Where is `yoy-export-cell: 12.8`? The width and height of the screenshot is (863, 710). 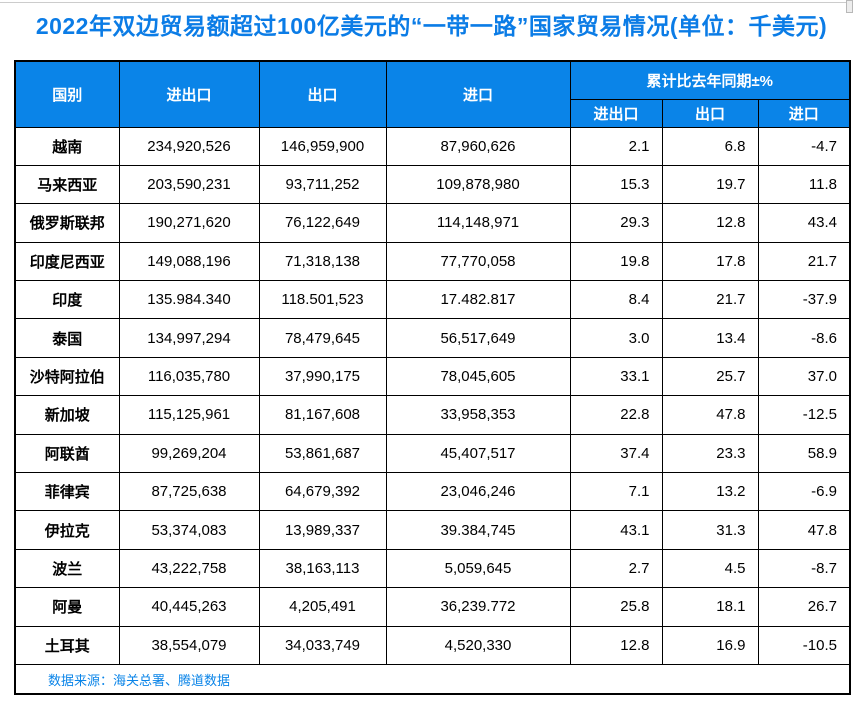
yoy-export-cell: 12.8 is located at coordinates (710, 223).